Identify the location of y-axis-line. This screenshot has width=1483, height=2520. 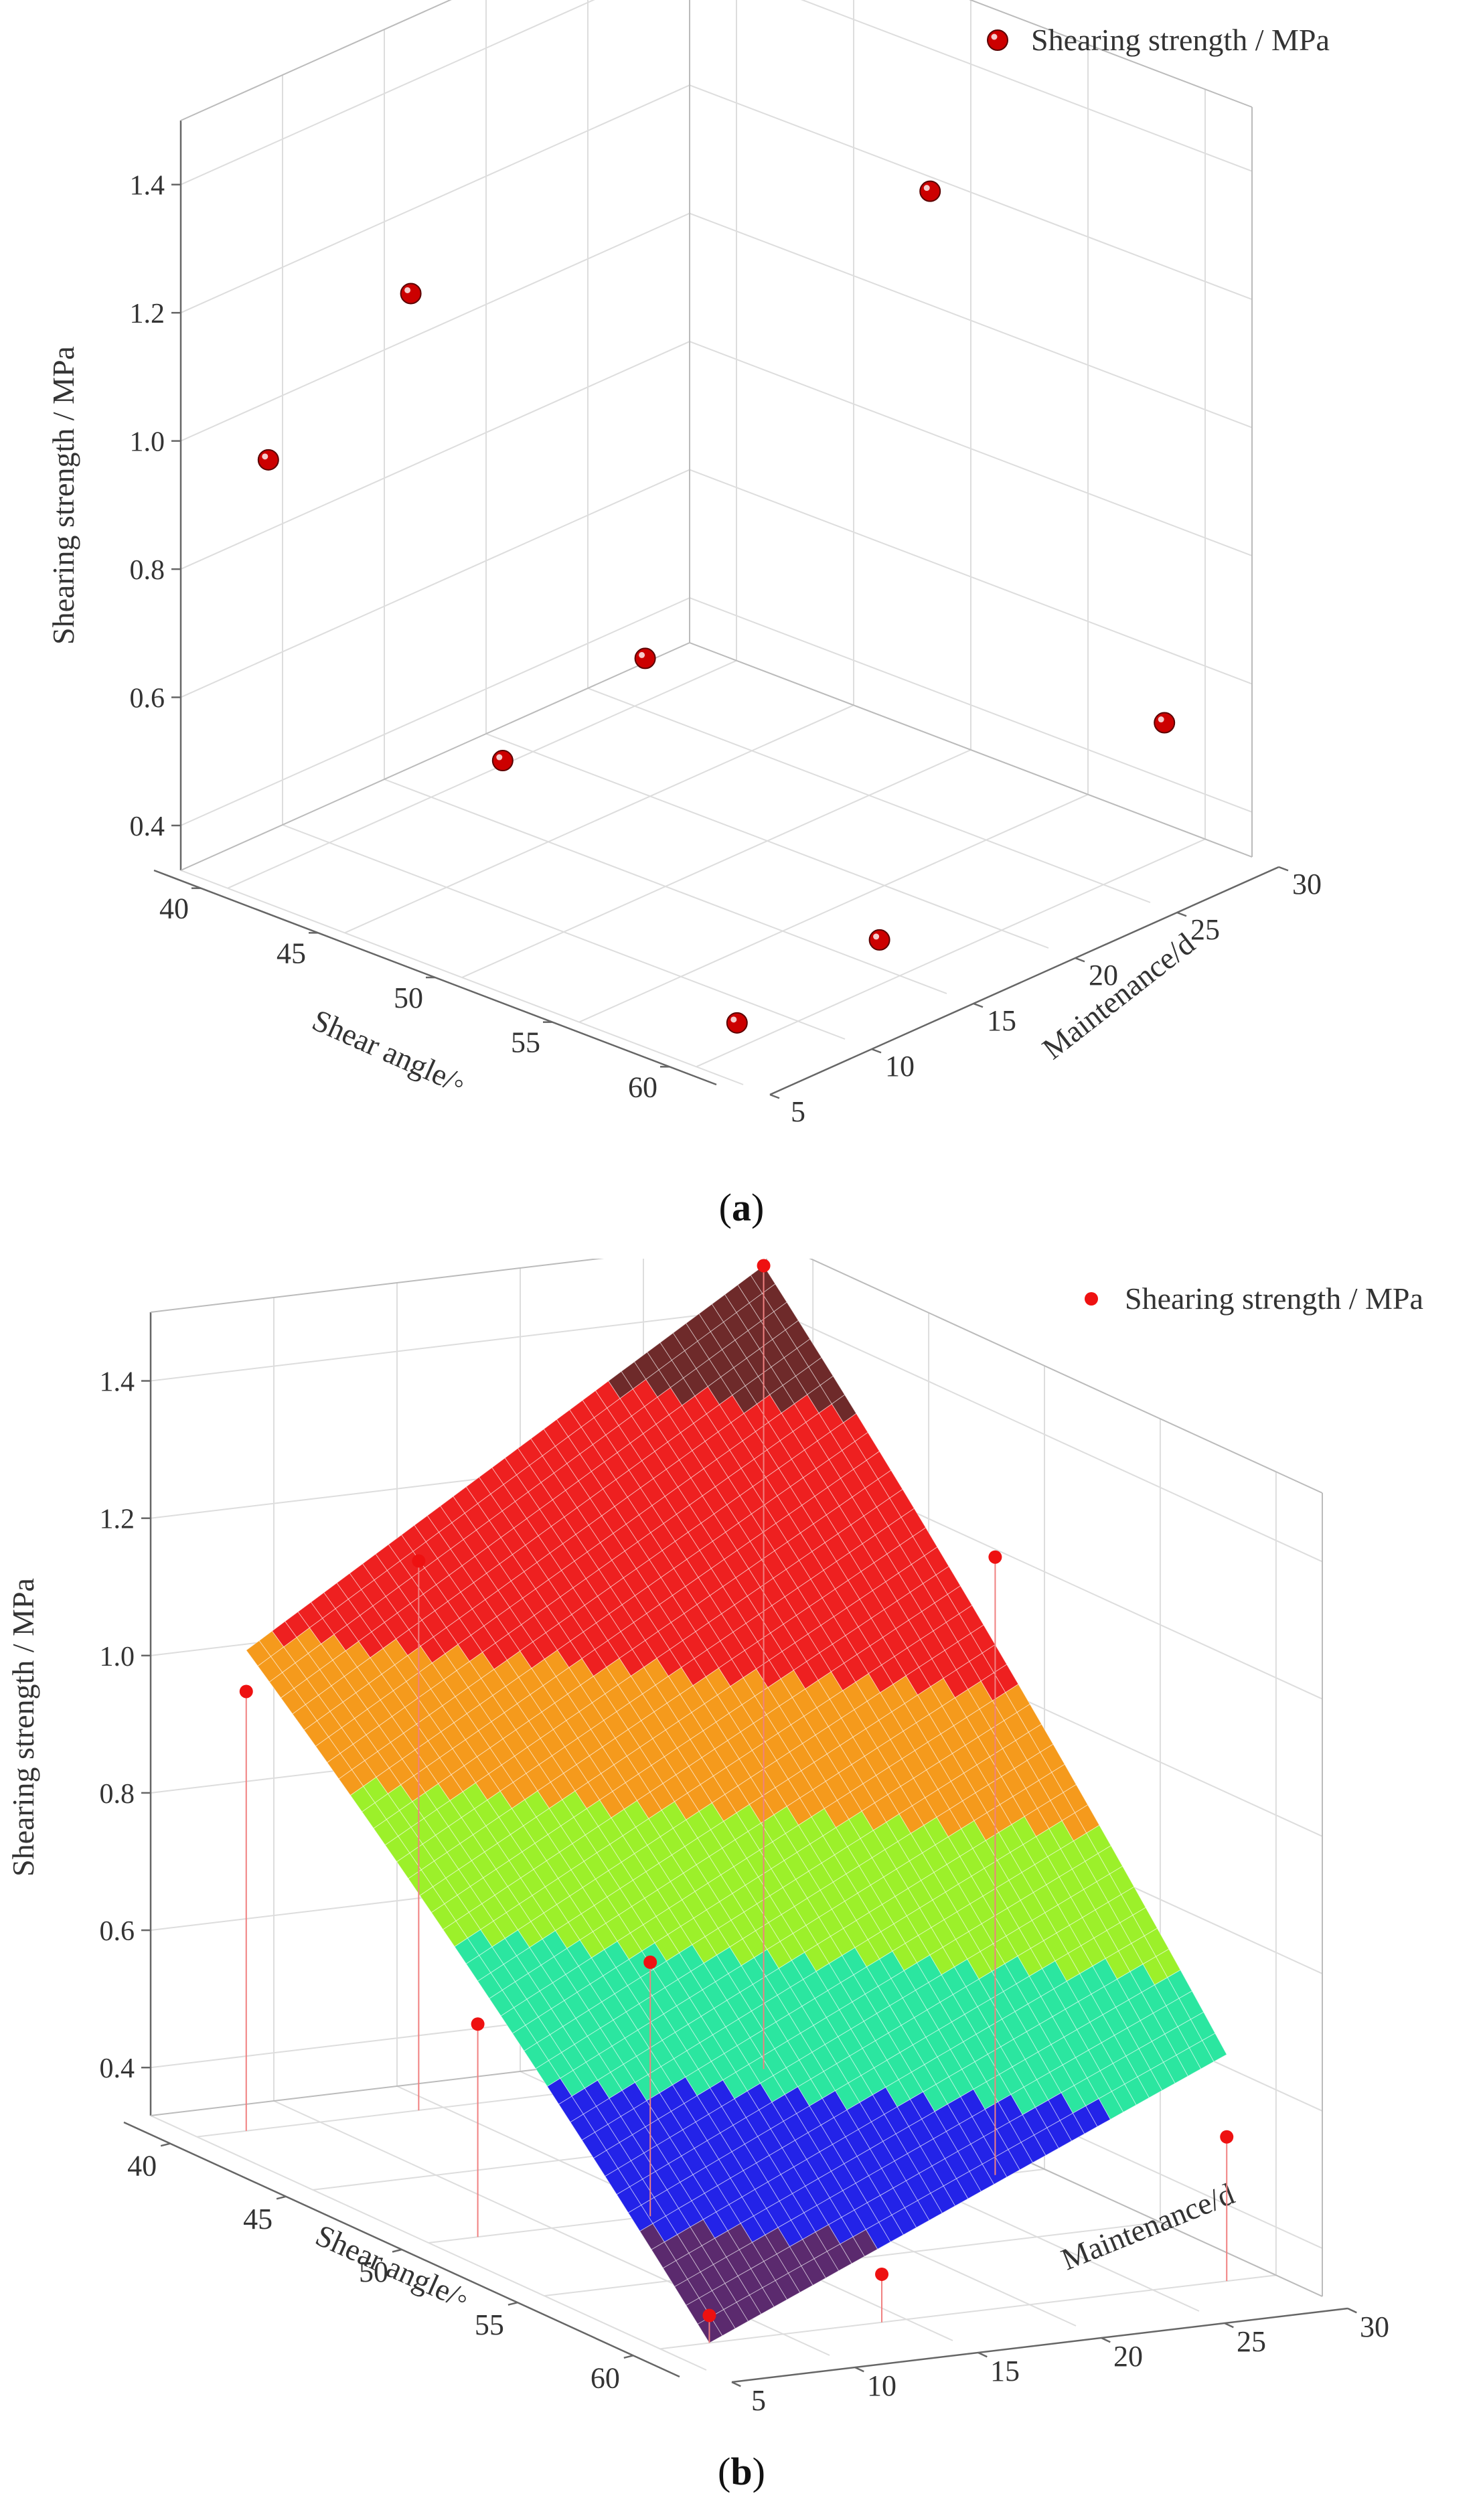
(1039, 2345).